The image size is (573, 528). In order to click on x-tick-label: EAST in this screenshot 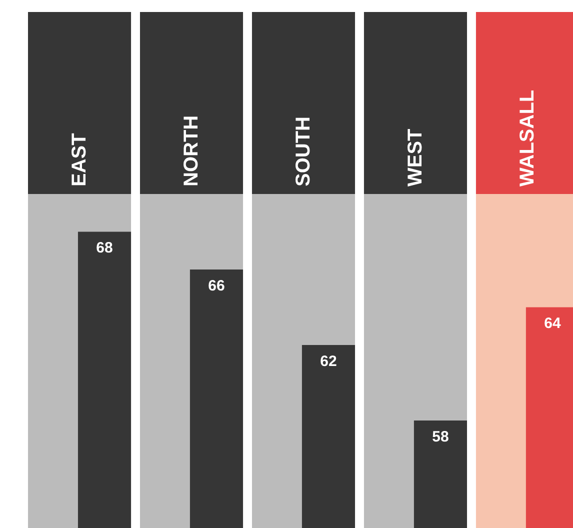, I will do `click(79, 159)`.